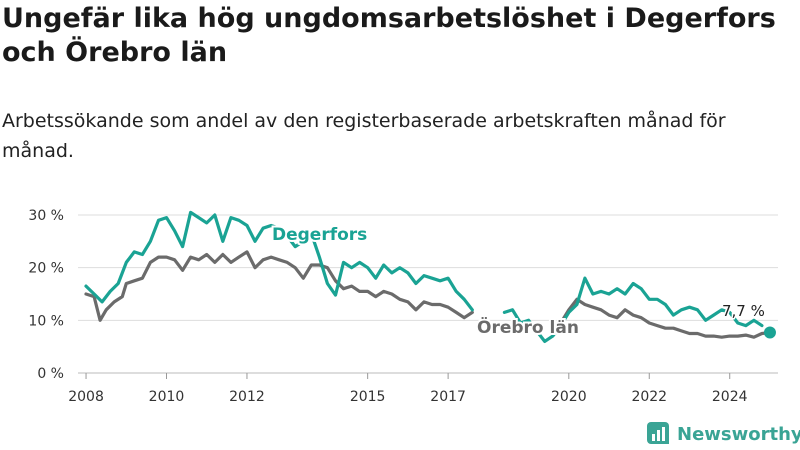  What do you see at coordinates (46, 321) in the screenshot?
I see `y-tick-label: 10 %` at bounding box center [46, 321].